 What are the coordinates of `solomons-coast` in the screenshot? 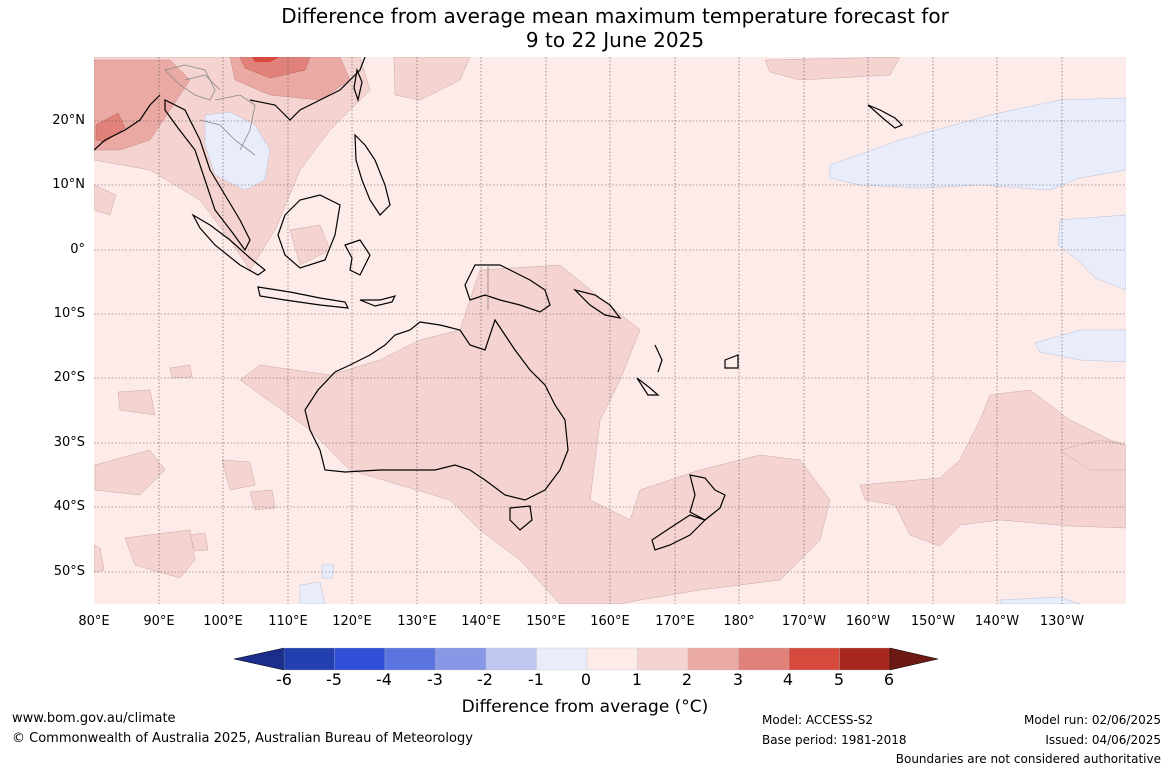 It's located at (597, 303).